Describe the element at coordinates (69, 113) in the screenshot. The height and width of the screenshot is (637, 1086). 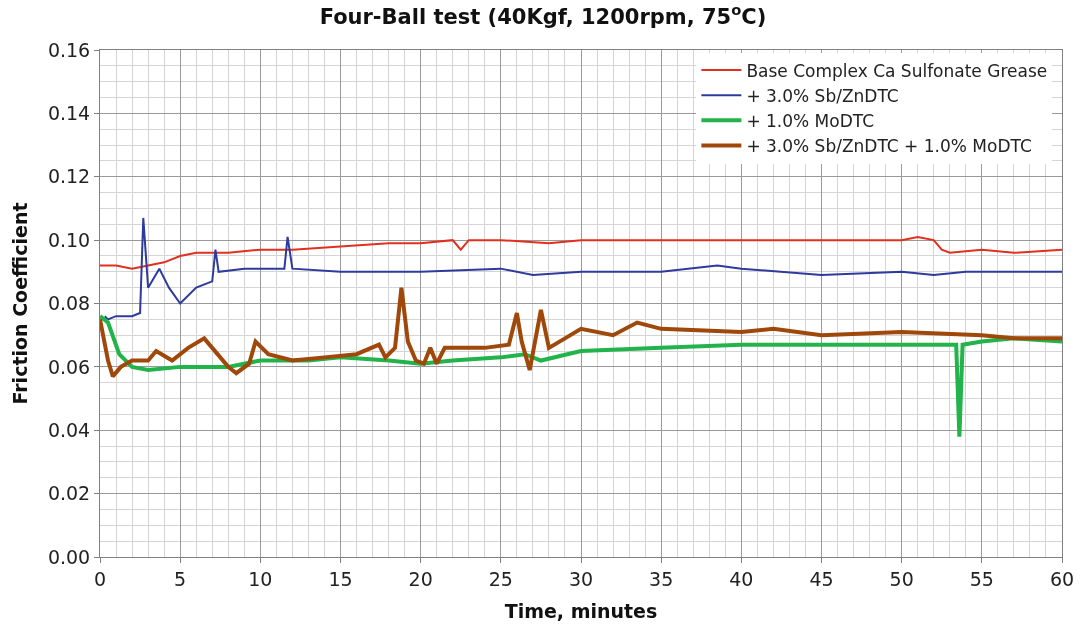
I see `y-tick-label: 0.14` at that location.